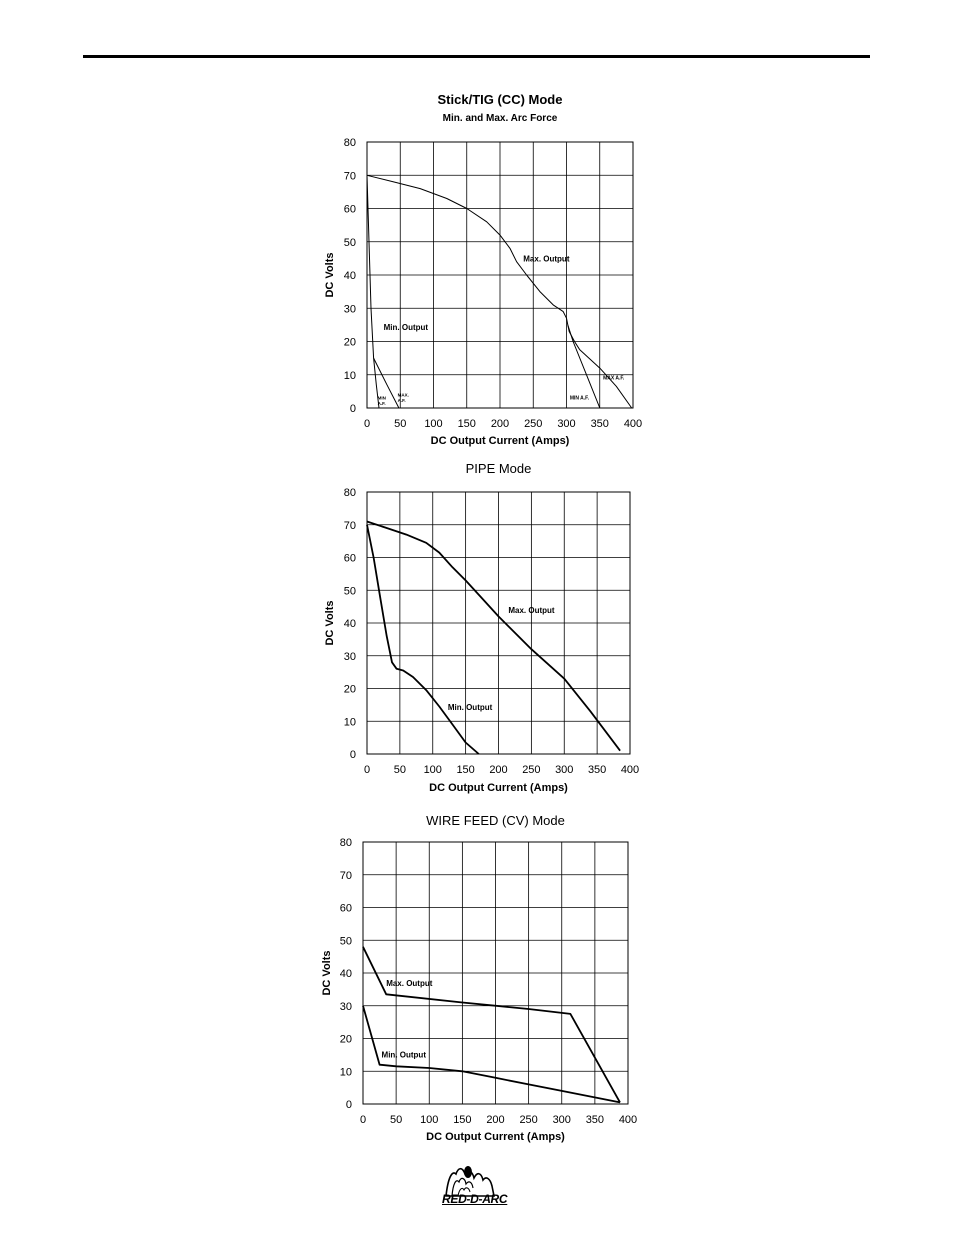  I want to click on chart-title: PIPE Mode, so click(499, 468).